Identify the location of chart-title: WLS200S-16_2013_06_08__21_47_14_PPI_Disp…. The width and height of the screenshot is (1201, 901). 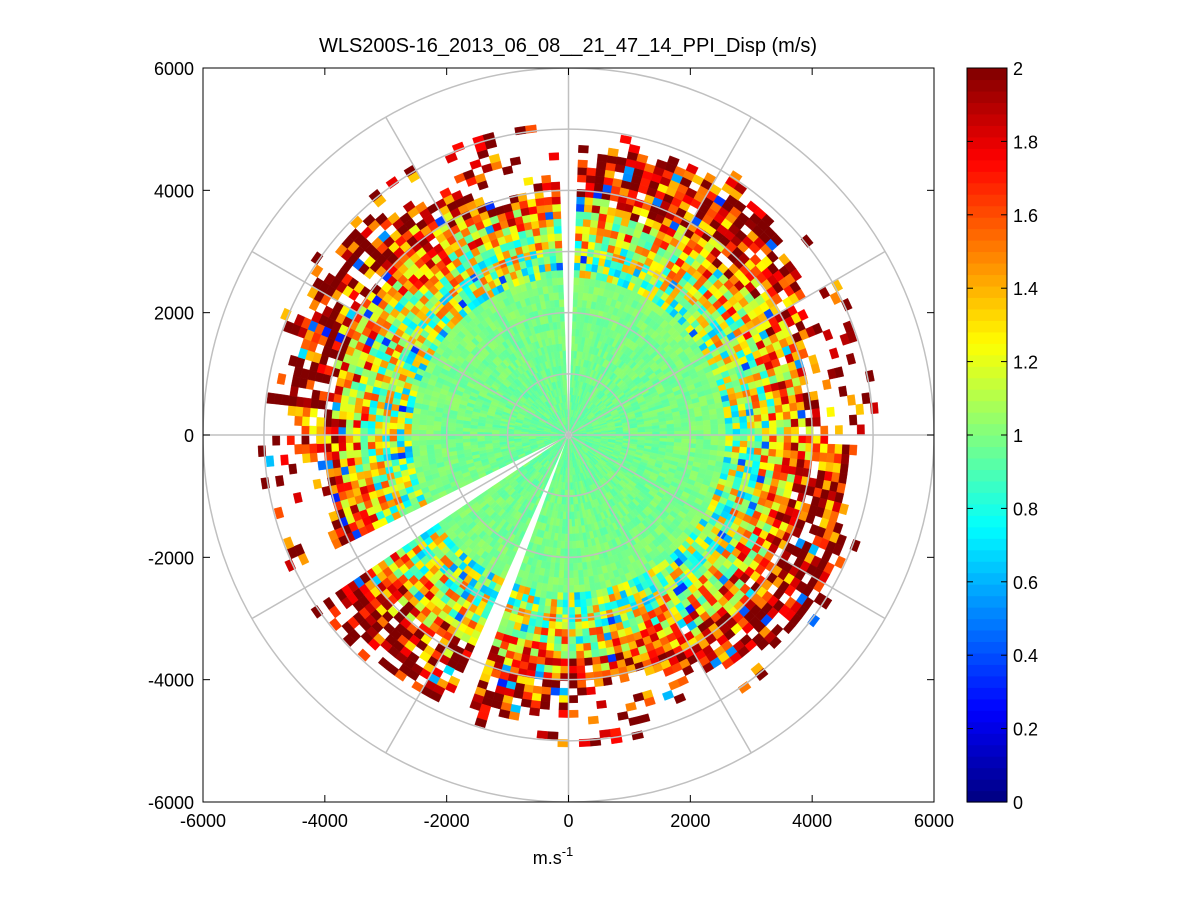
(568, 46).